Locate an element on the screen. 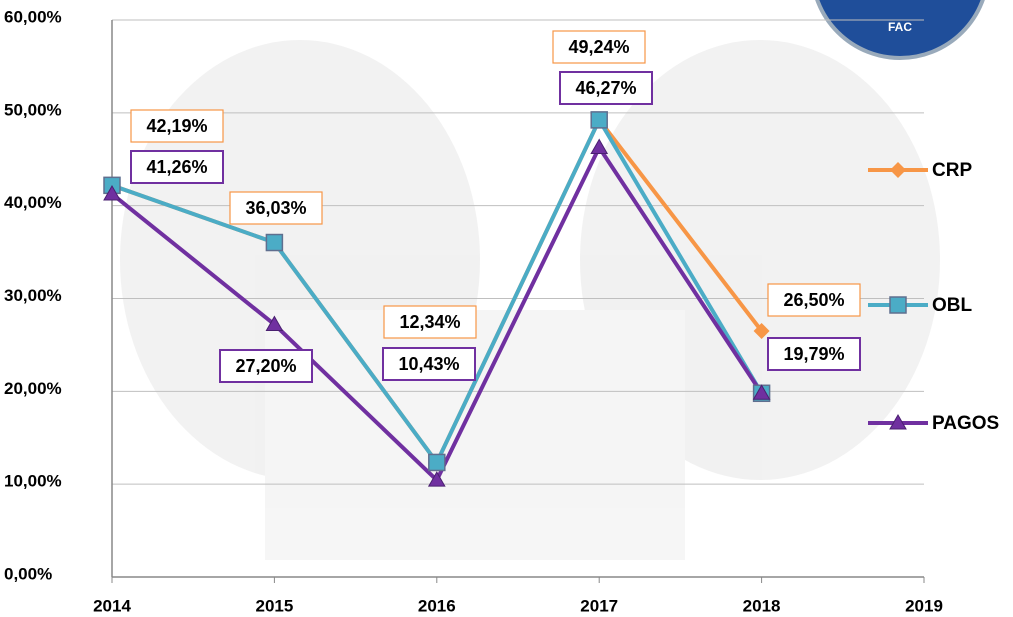 This screenshot has width=1013, height=617. legend-label: CRP is located at coordinates (952, 170).